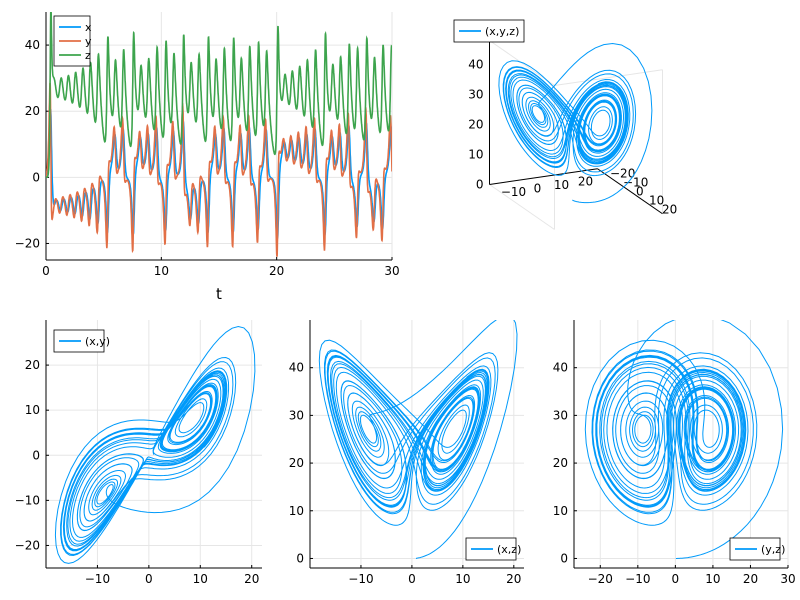 The width and height of the screenshot is (800, 600). I want to click on x3d-axis, so click(543, 176).